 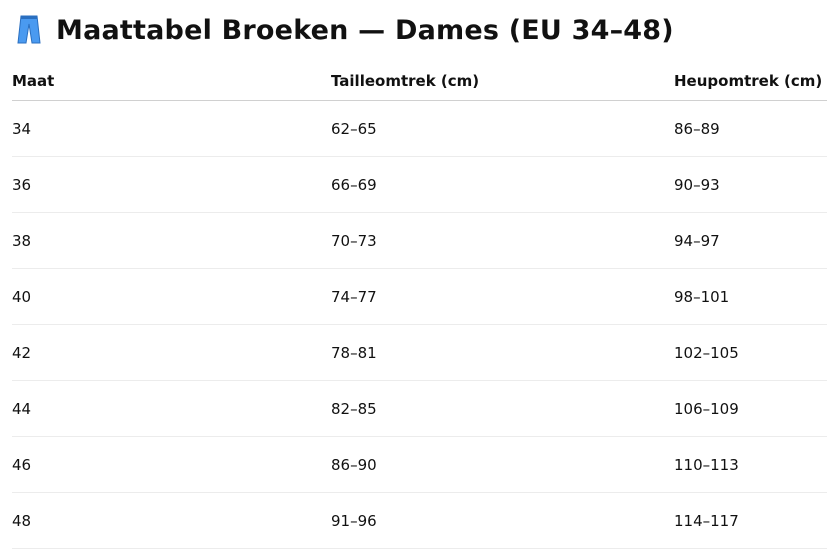 I want to click on table-row: 48 91–96 114–117, so click(x=419, y=520).